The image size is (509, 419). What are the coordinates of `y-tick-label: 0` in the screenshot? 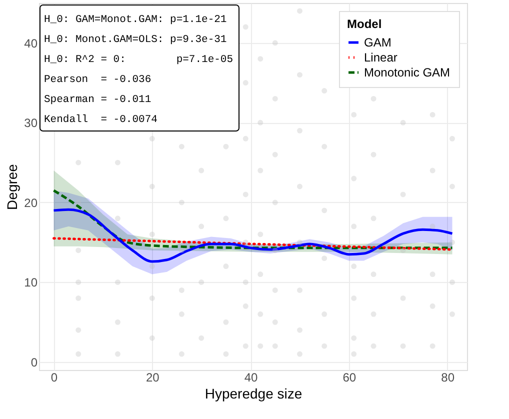 It's located at (34, 363).